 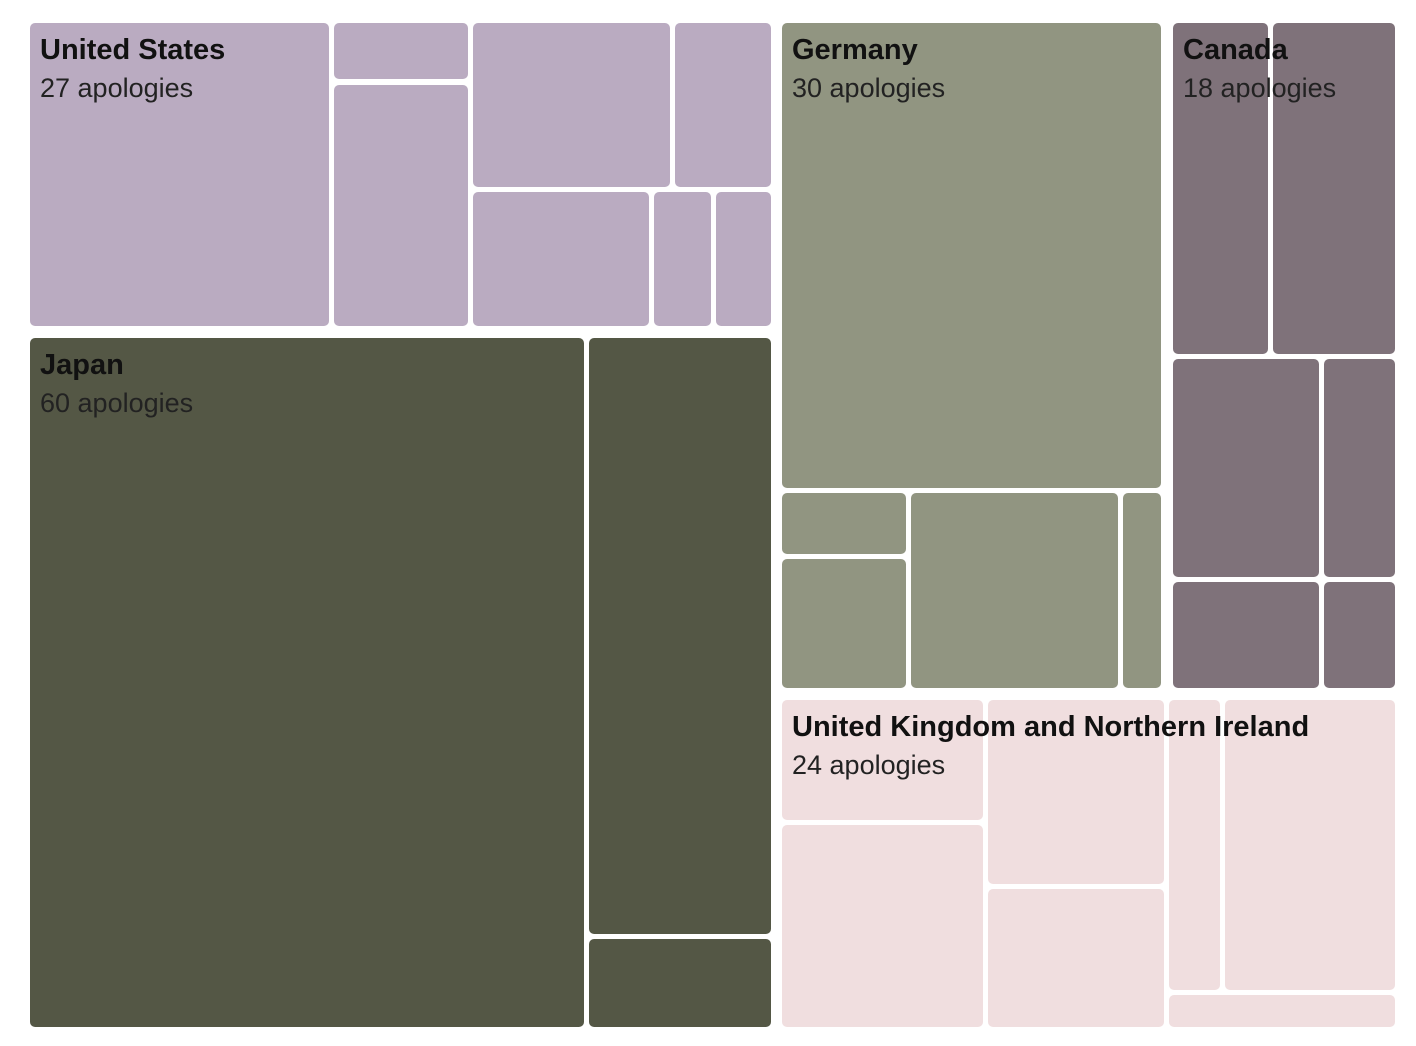 I want to click on group-label-germany: Germany, so click(x=855, y=50).